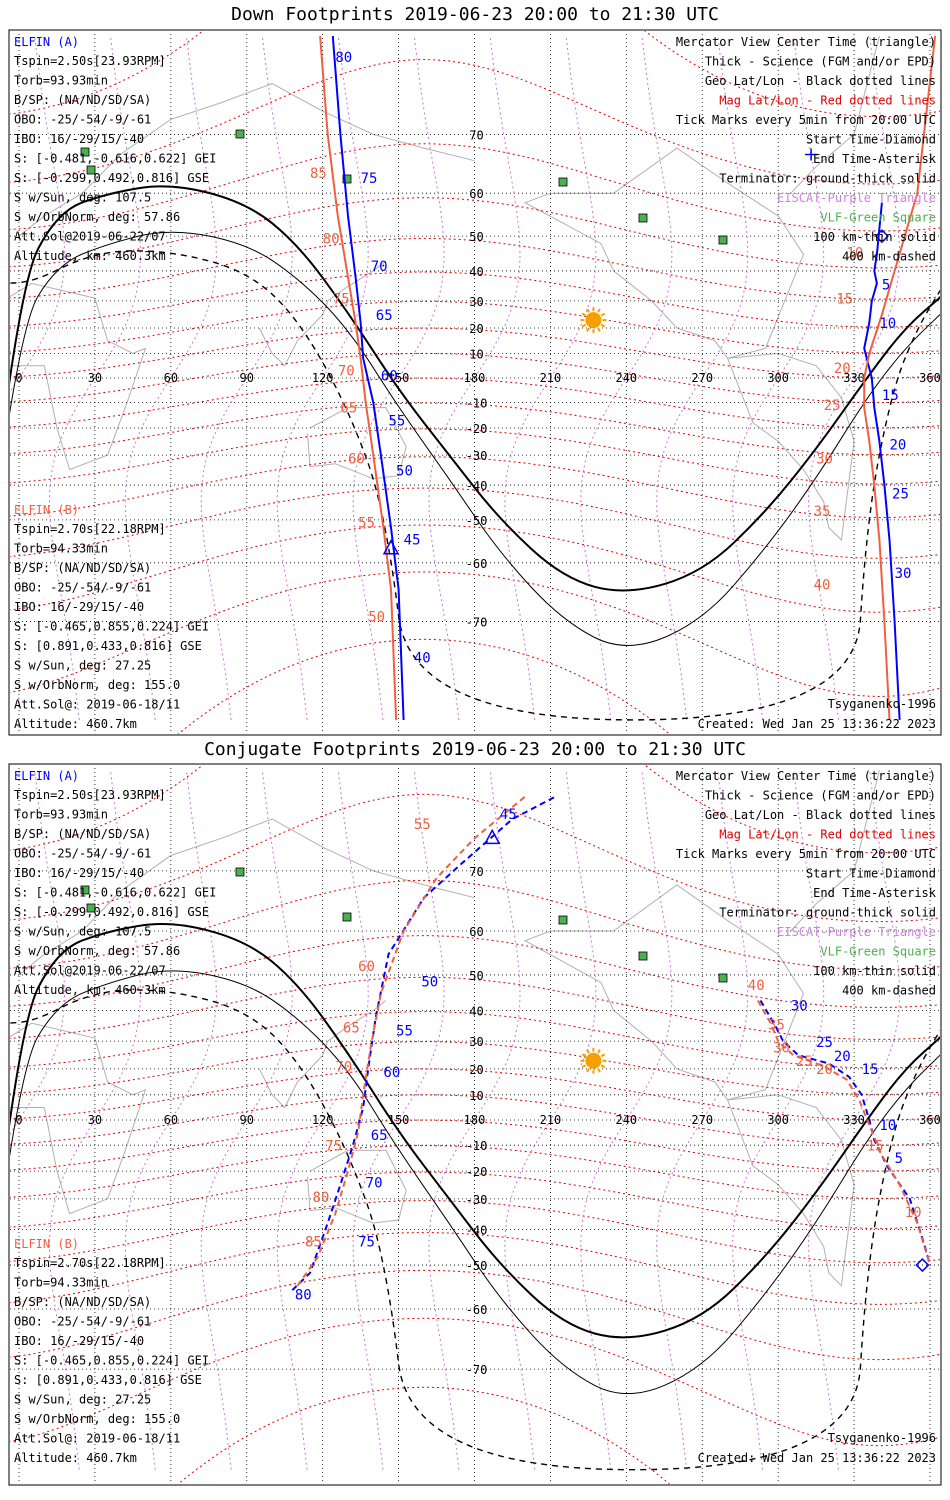  Describe the element at coordinates (820, 81) in the screenshot. I see `legend-line: Geo Lat/Lon - Black dotted lines` at that location.